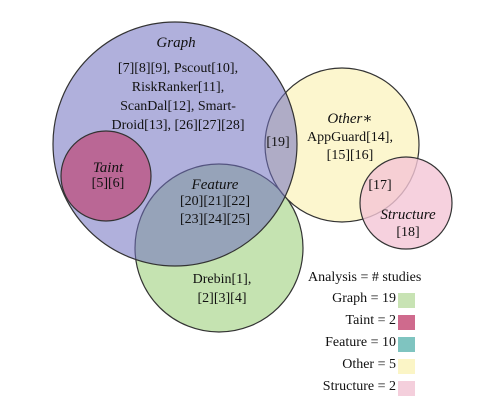 The width and height of the screenshot is (484, 406). I want to click on other-refs-line-1: AppGuard[14],, so click(350, 137).